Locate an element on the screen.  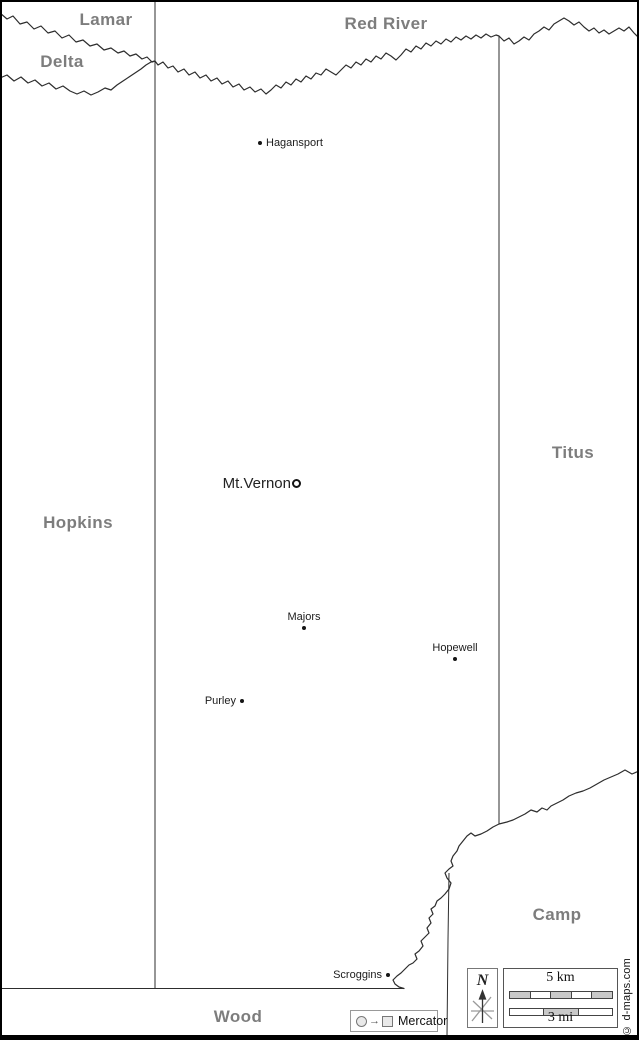
scale-bar-box: 5 km 3 mi is located at coordinates (560, 998).